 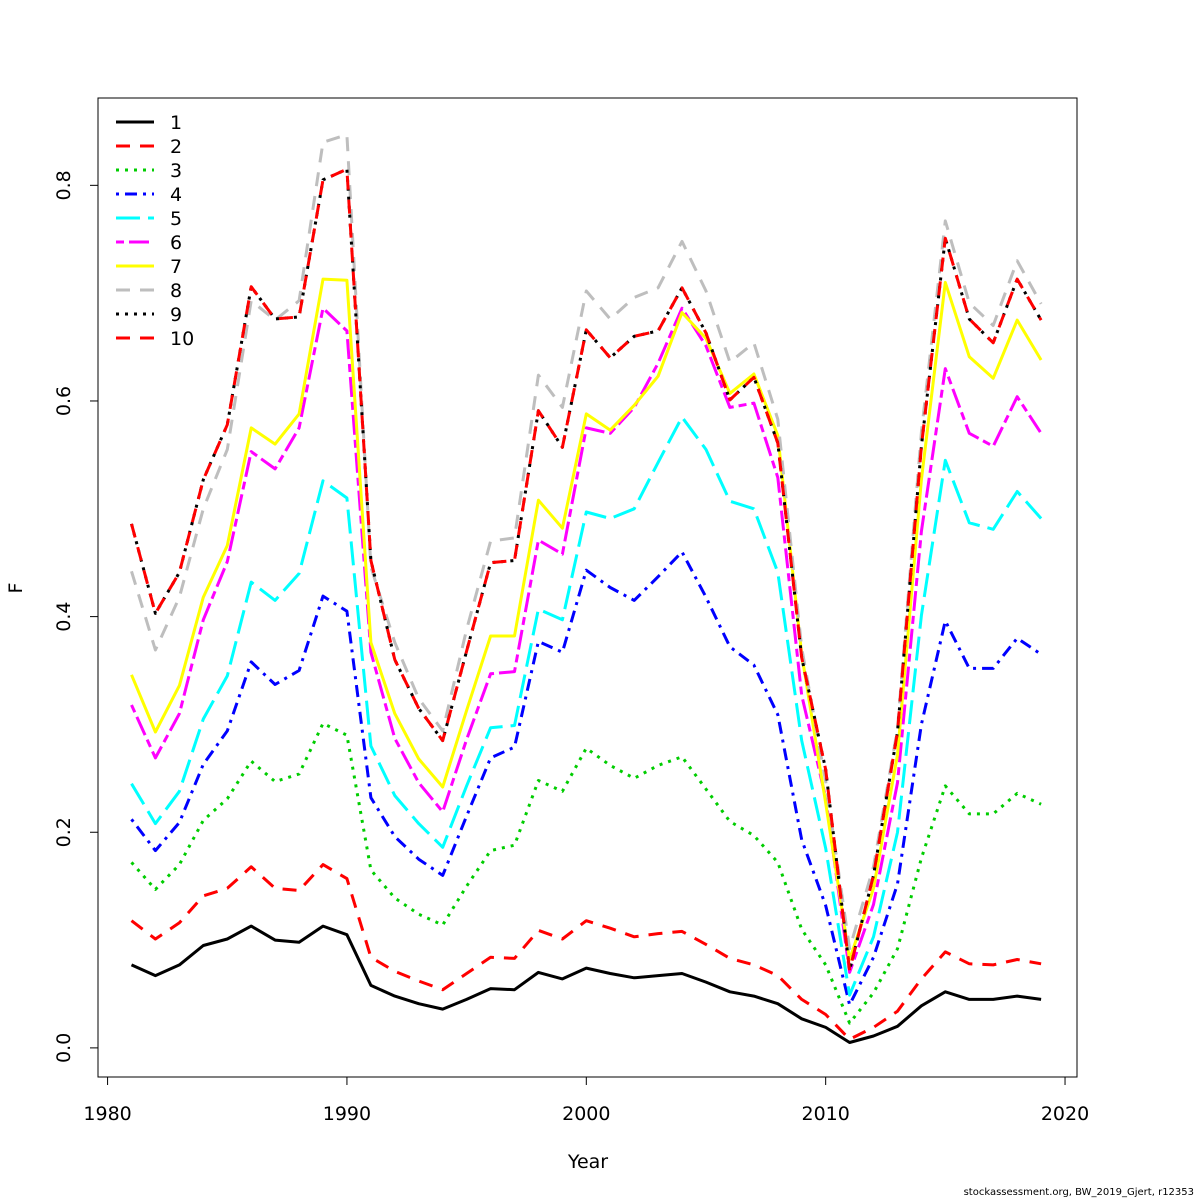 What do you see at coordinates (176, 195) in the screenshot?
I see `legend-label-4: 4` at bounding box center [176, 195].